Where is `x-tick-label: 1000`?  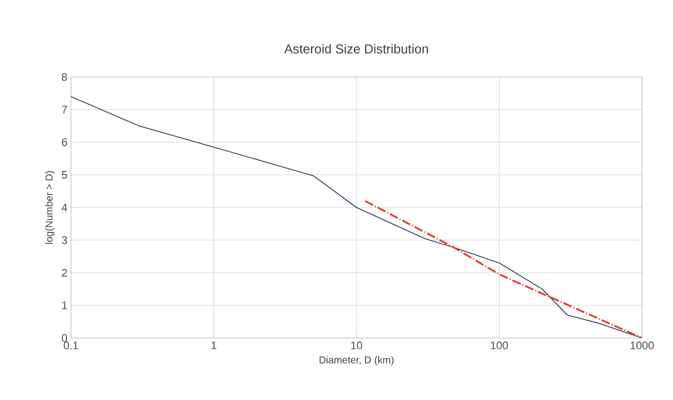 x-tick-label: 1000 is located at coordinates (642, 346).